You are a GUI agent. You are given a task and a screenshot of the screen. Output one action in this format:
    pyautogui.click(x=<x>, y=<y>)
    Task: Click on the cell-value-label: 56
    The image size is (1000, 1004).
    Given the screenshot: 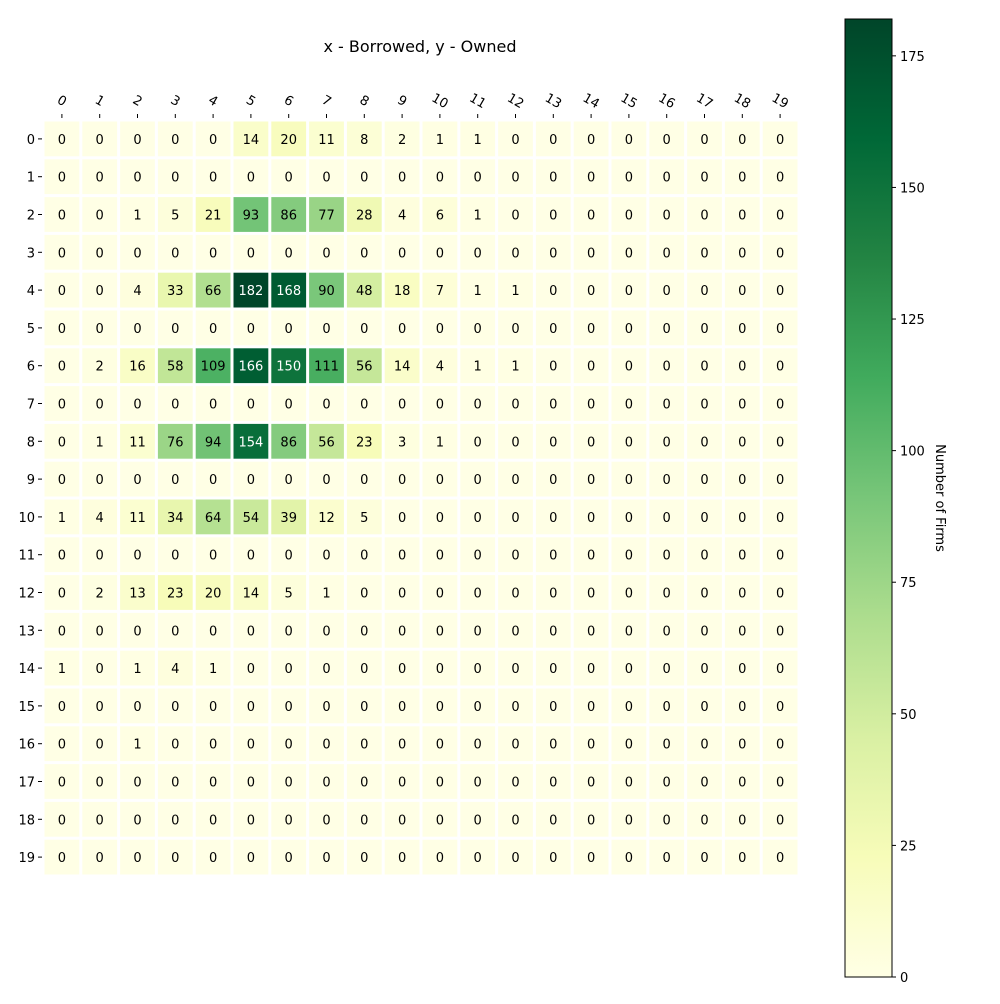 What is the action you would take?
    pyautogui.click(x=326, y=442)
    